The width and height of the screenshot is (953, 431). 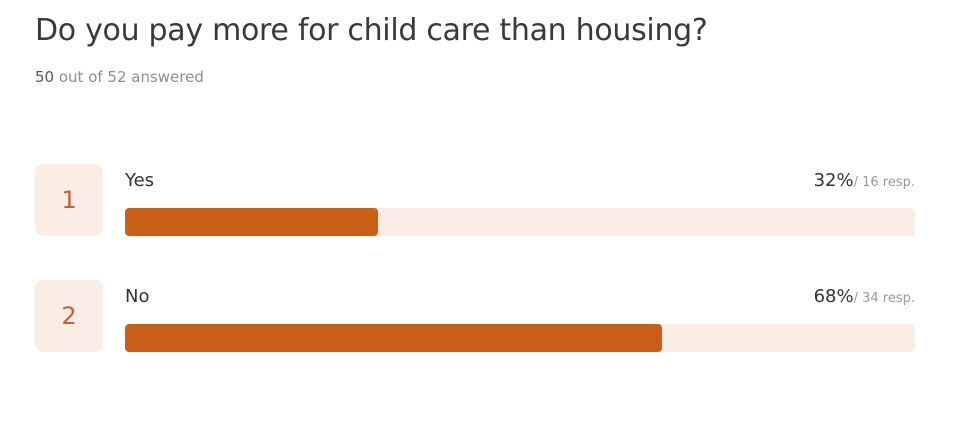 What do you see at coordinates (884, 182) in the screenshot?
I see `option-response-count: / 16 resp.` at bounding box center [884, 182].